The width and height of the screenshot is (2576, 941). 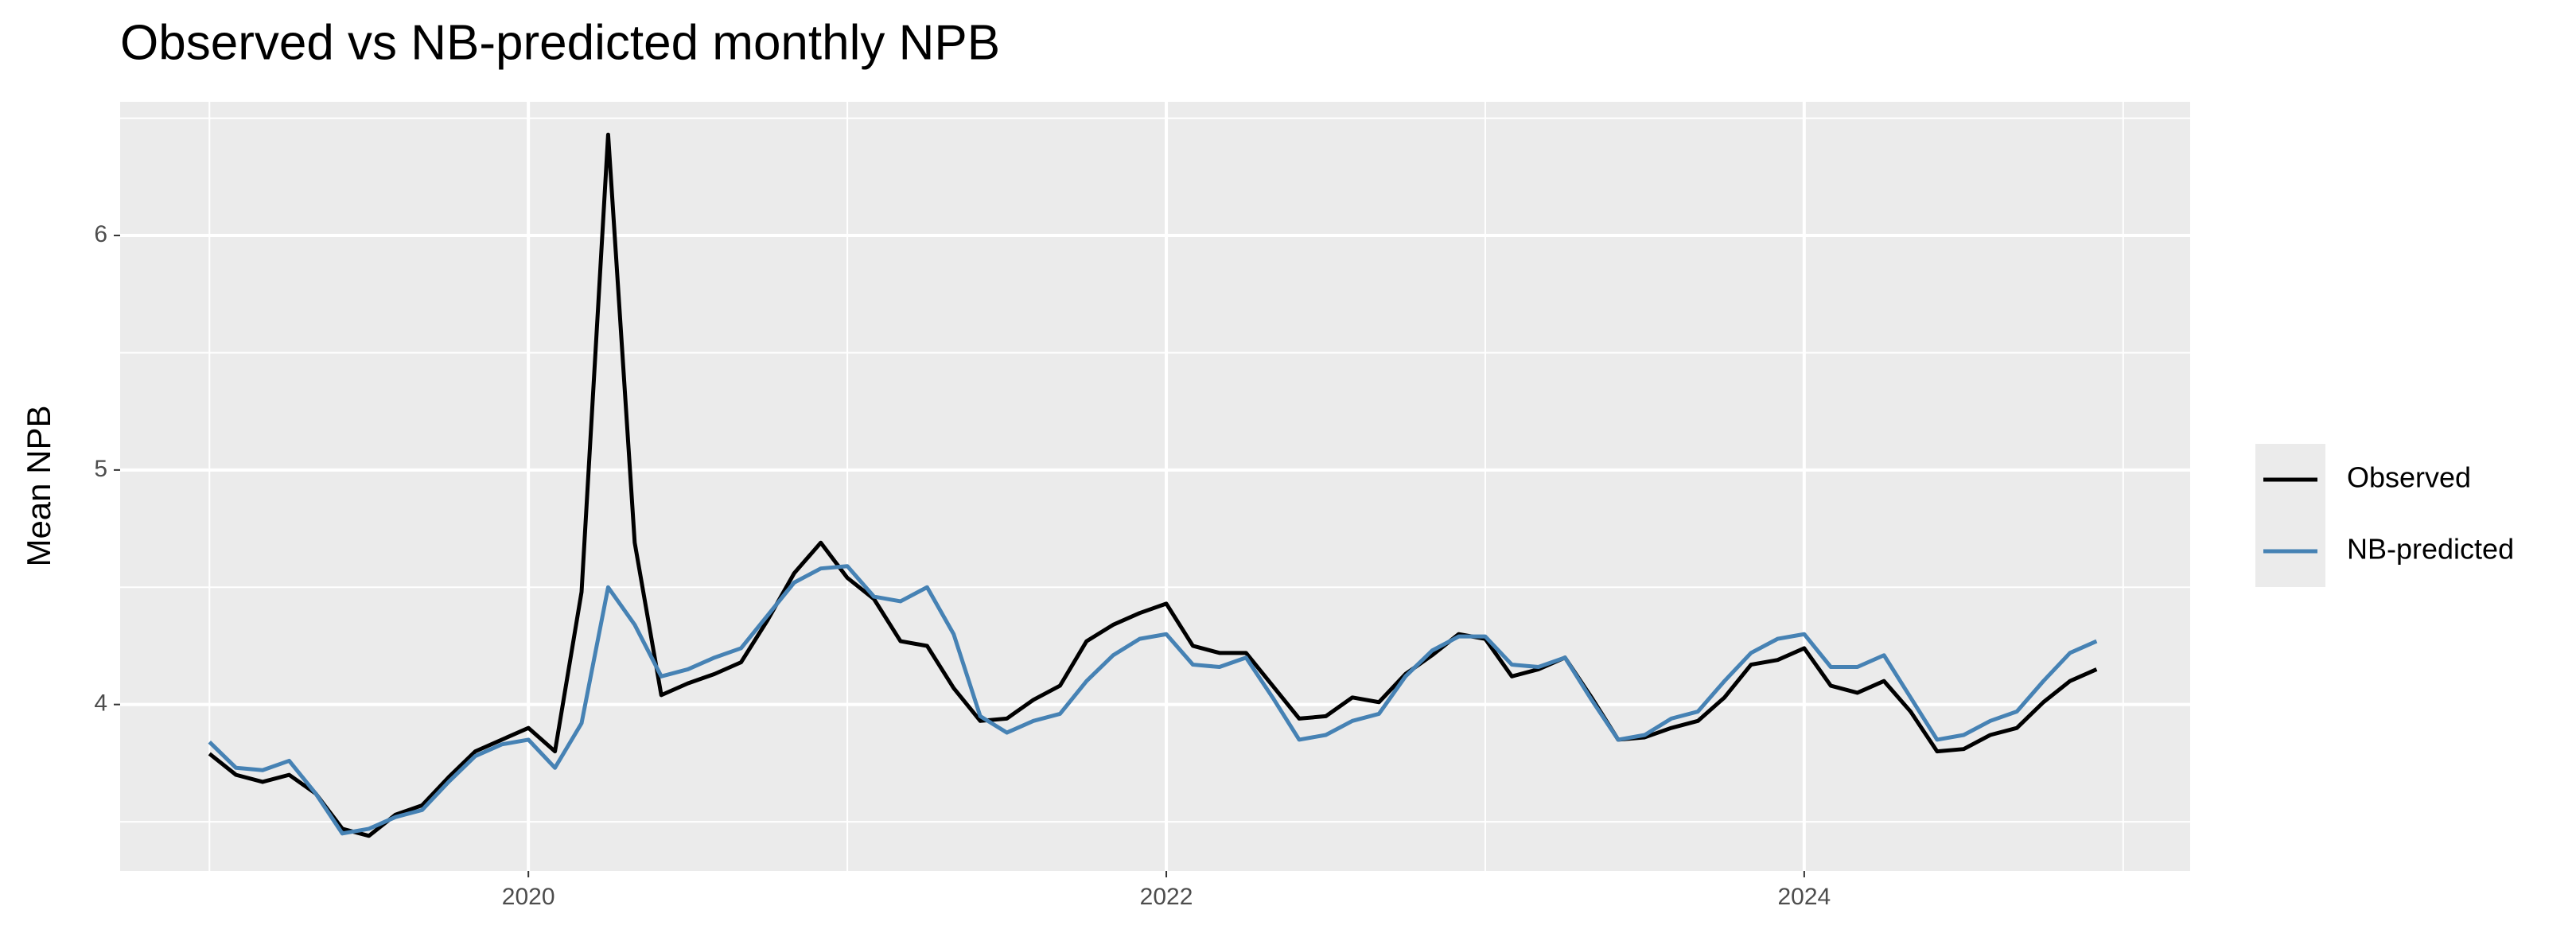 What do you see at coordinates (1805, 897) in the screenshot?
I see `x-tick-label: 2024` at bounding box center [1805, 897].